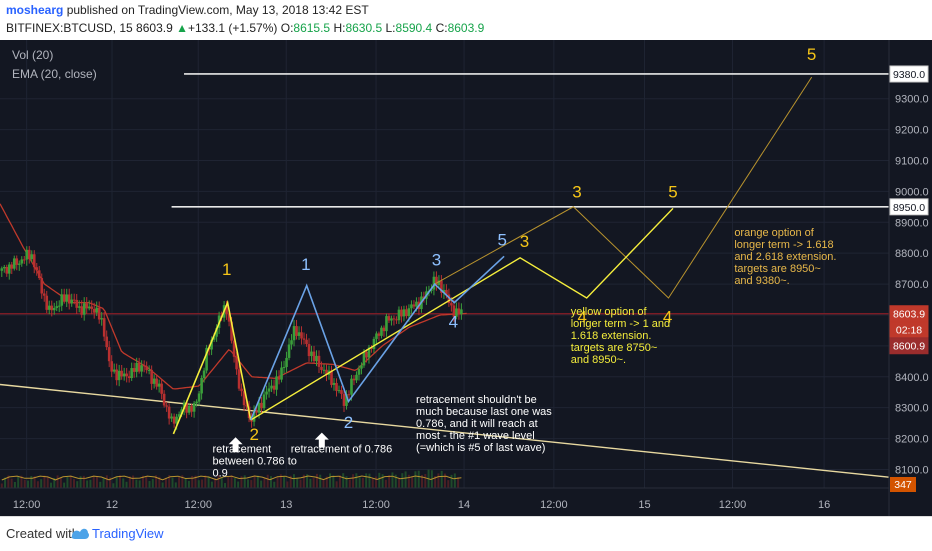 Image resolution: width=932 pixels, height=551 pixels. Describe the element at coordinates (235, 445) in the screenshot. I see `up-arrow-icon` at that location.